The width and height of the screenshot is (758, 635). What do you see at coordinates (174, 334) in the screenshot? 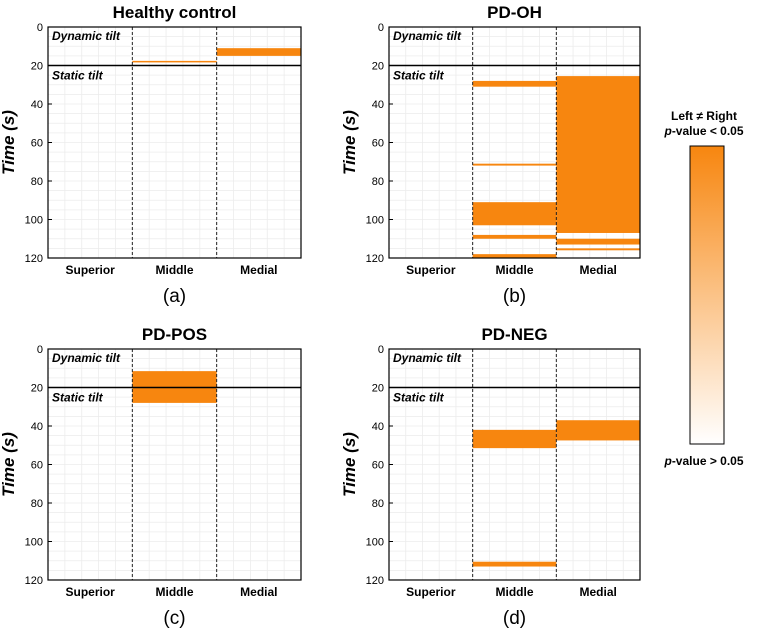
I see `panel-title: PD-POS` at bounding box center [174, 334].